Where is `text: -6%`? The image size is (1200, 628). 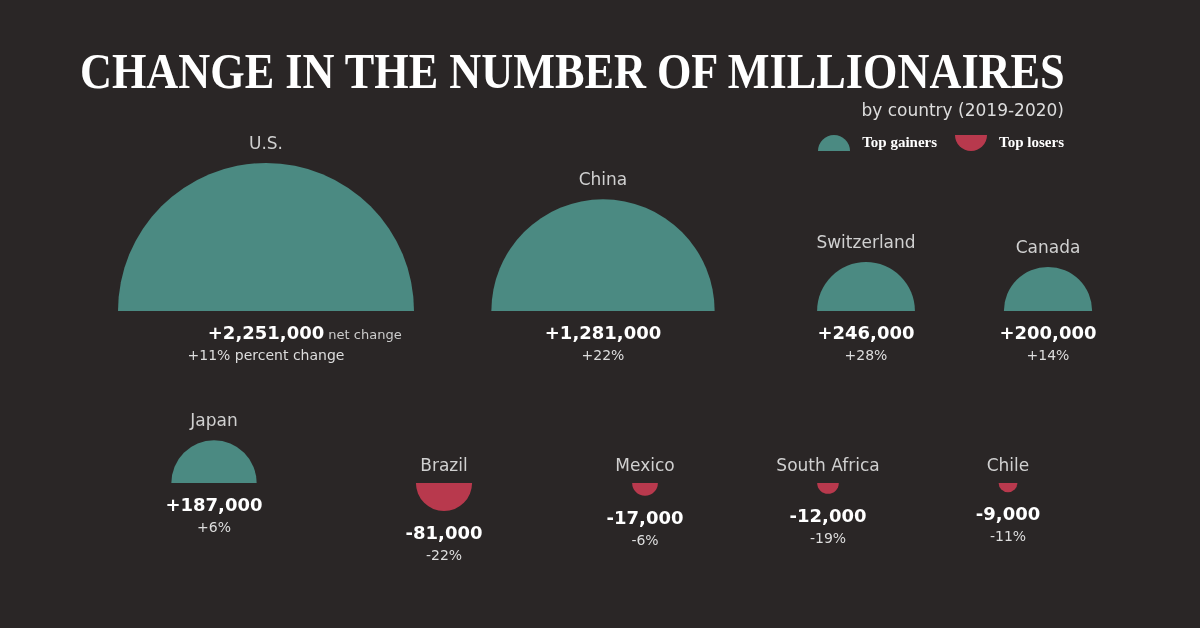 text: -6% is located at coordinates (645, 539).